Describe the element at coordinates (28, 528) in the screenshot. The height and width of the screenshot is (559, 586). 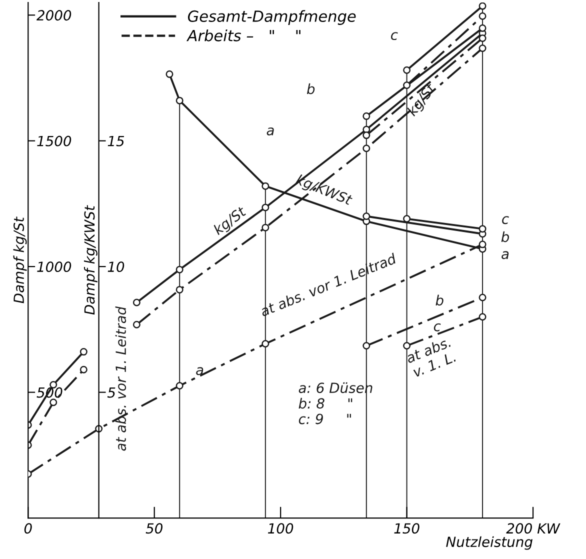
I see `x-tick-label: 0` at that location.